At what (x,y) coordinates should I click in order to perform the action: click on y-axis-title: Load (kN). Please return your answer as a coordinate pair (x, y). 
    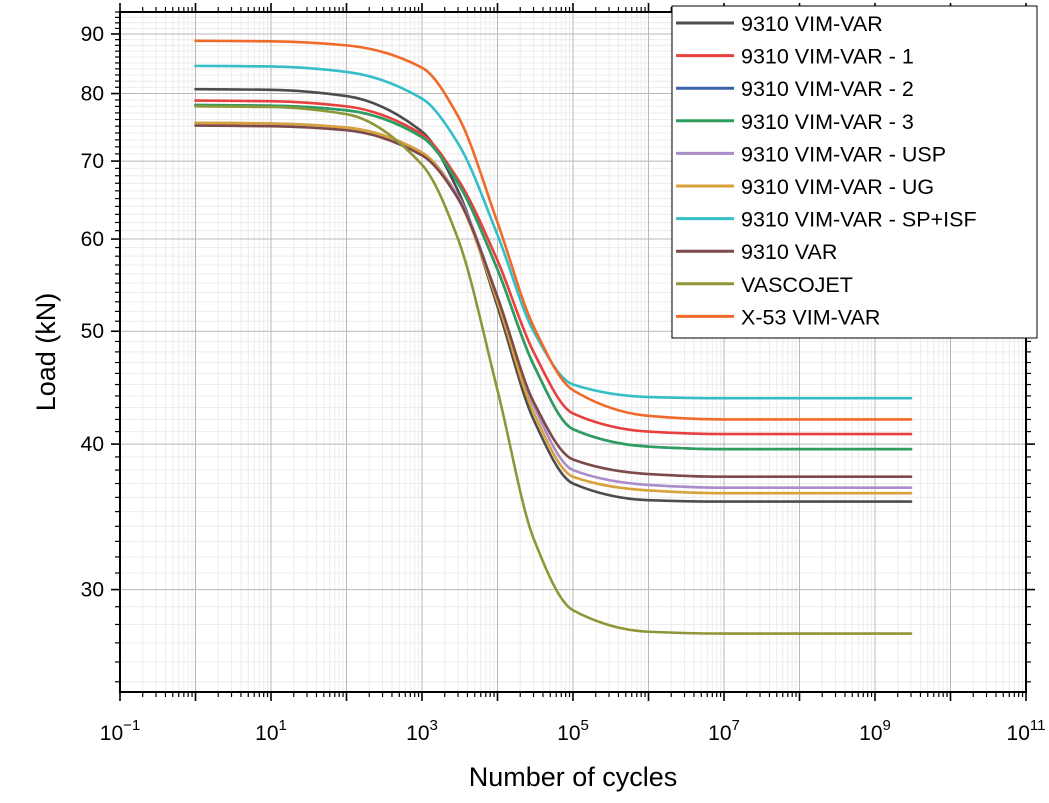
    Looking at the image, I should click on (46, 352).